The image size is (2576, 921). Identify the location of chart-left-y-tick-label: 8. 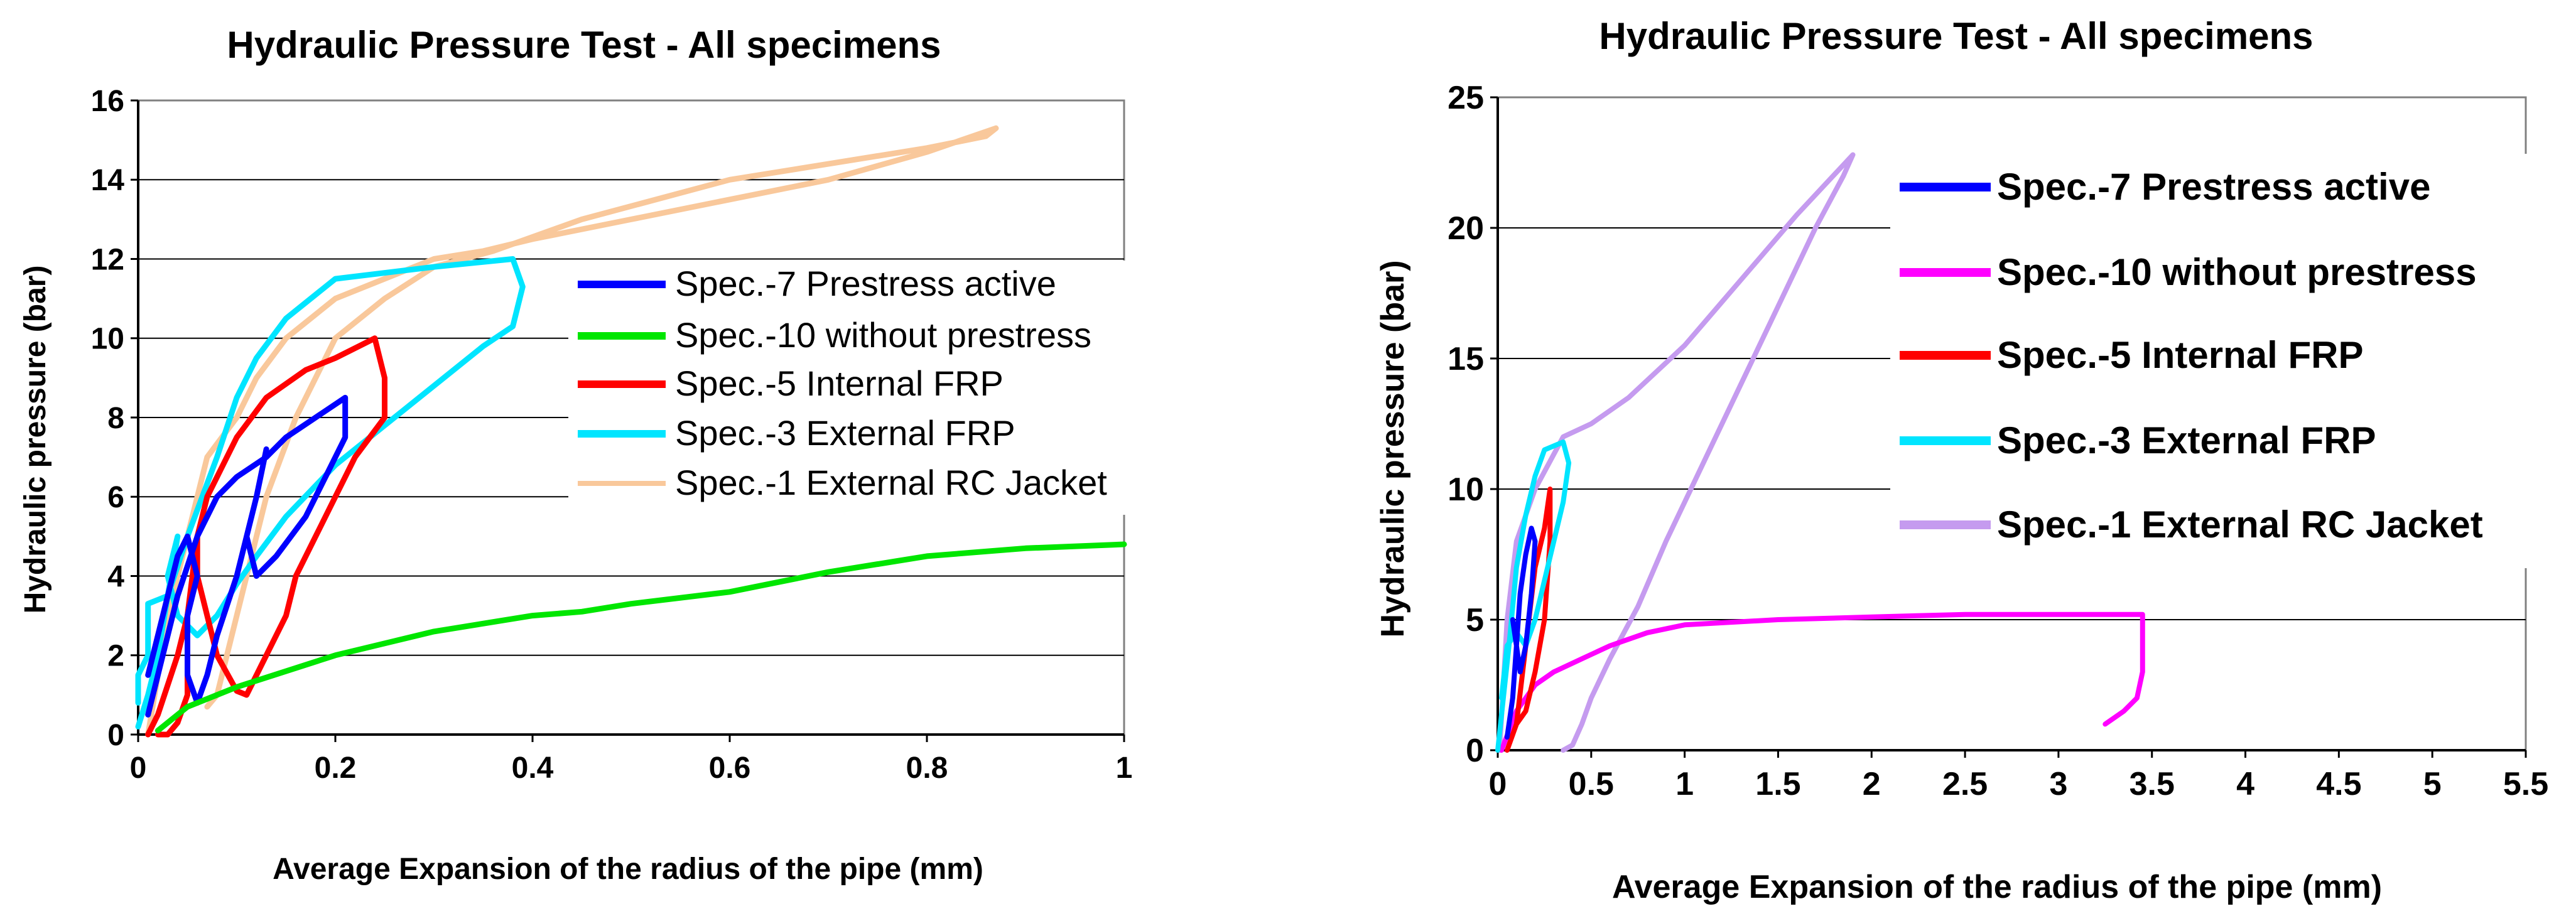
(116, 419).